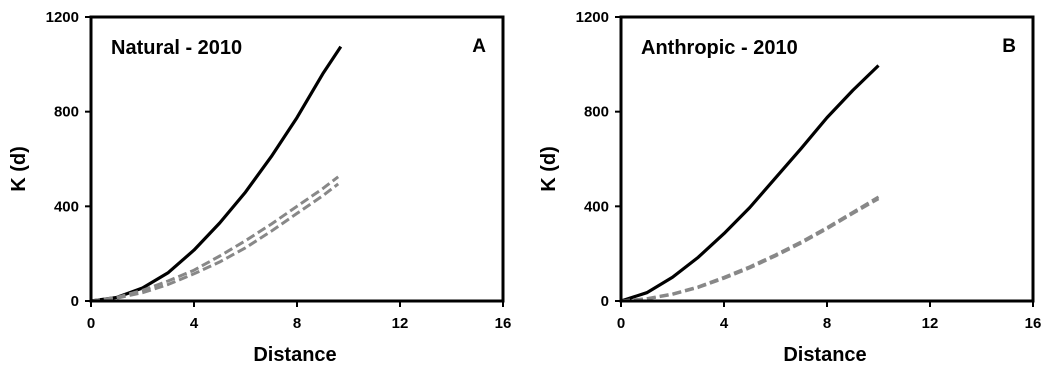 The image size is (1049, 369). I want to click on panel-title: Natural - 2010, so click(176, 48).